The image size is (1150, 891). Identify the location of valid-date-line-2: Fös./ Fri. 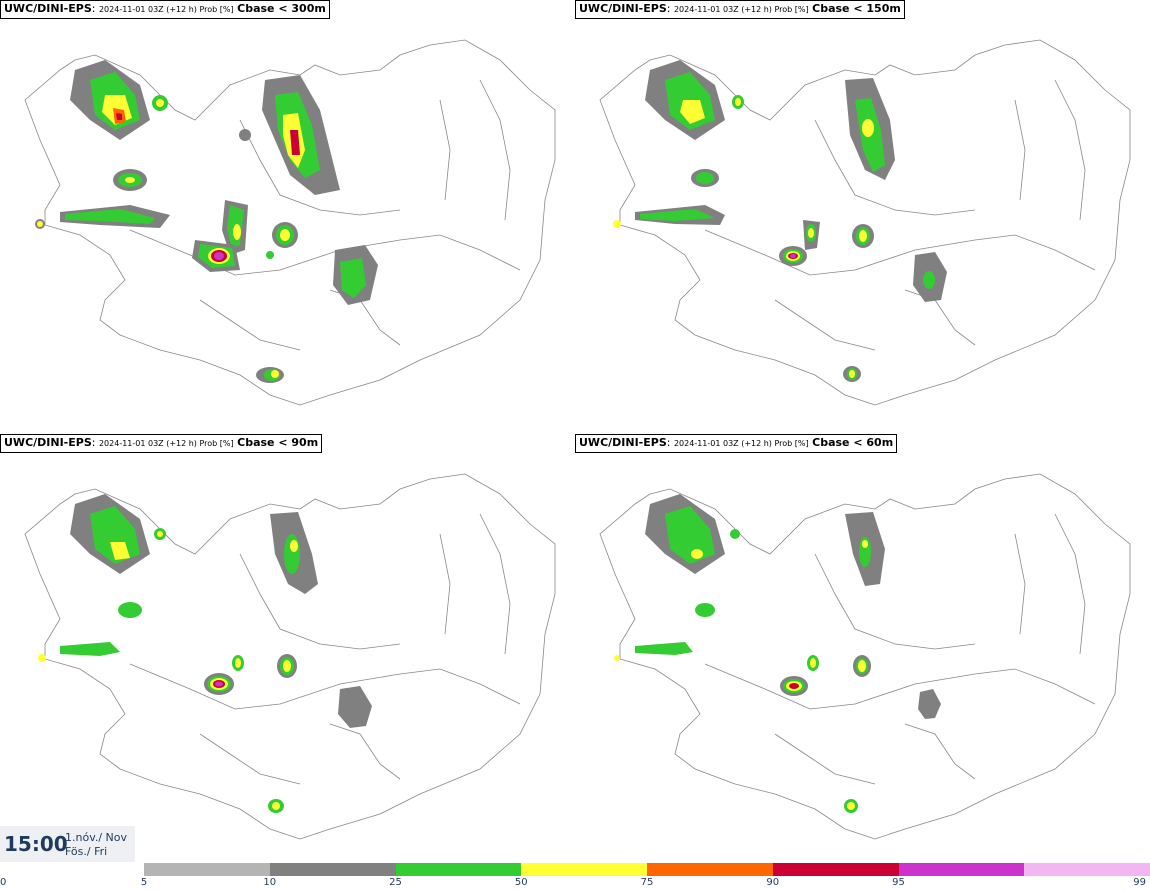
(86, 851).